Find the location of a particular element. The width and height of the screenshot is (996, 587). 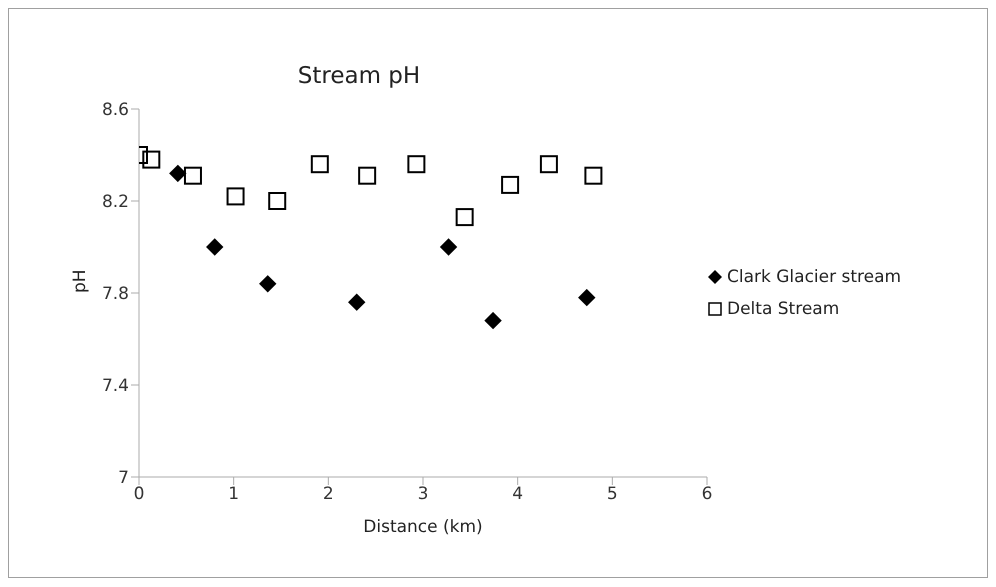

y-tick-label: 7 is located at coordinates (123, 478).